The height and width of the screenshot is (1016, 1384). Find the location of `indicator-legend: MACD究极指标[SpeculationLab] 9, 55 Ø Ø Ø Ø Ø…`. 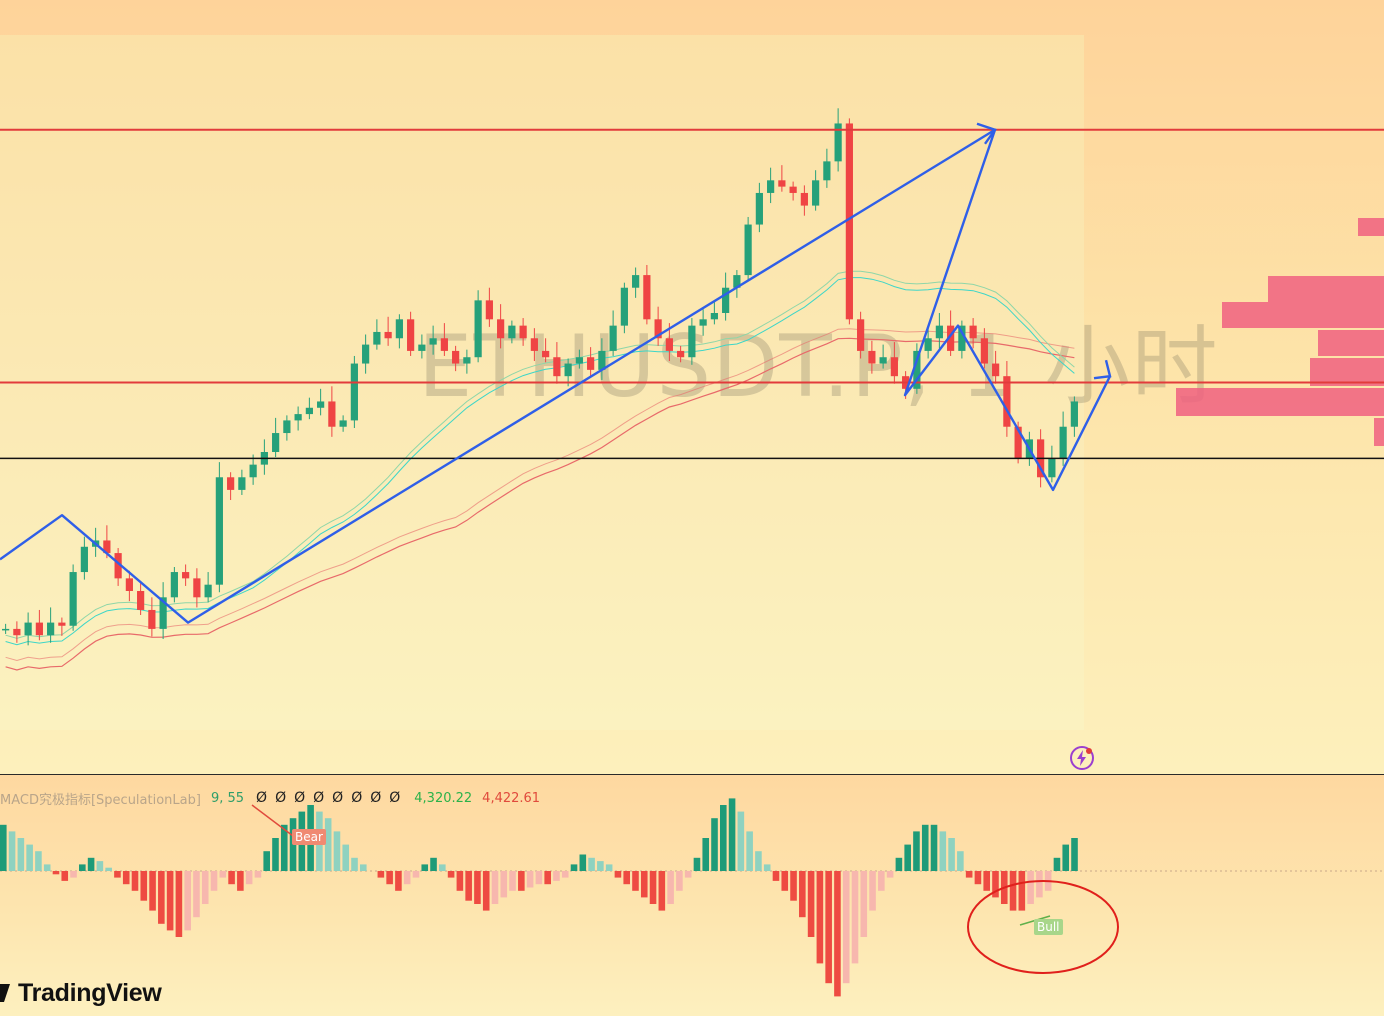

indicator-legend: MACD究极指标[SpeculationLab] 9, 55 Ø Ø Ø Ø Ø… is located at coordinates (270, 798).